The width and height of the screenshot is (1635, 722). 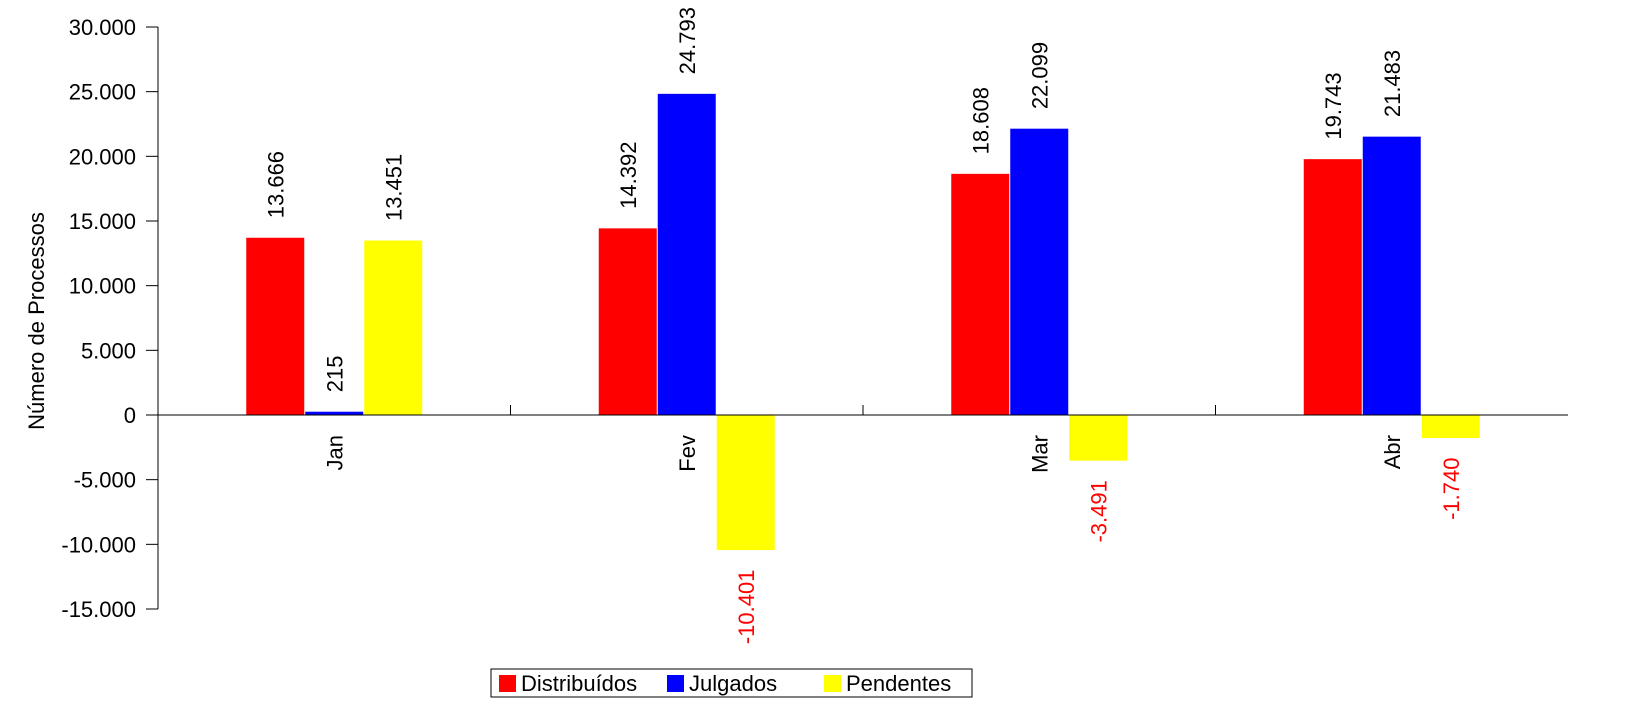 I want to click on x-axis, so click(x=863, y=410).